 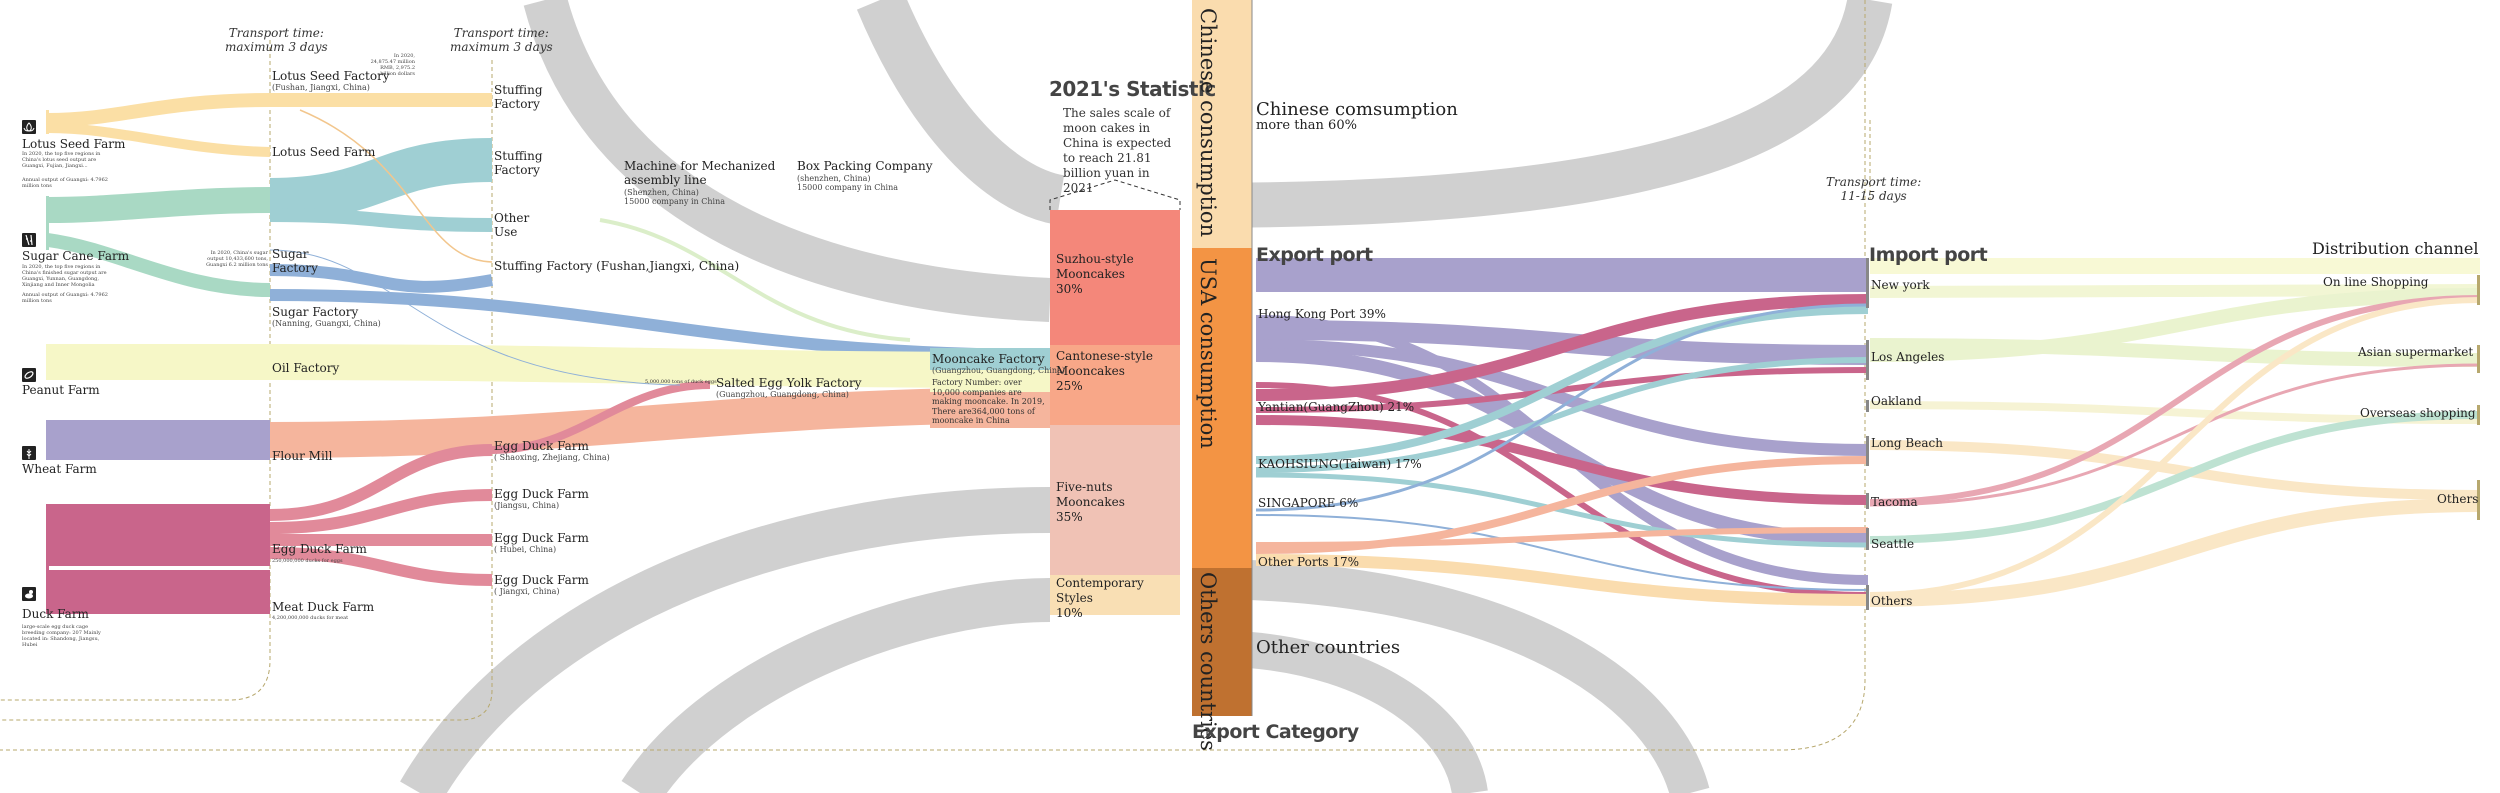 I want to click on import-port-title: Import port, so click(x=1928, y=255).